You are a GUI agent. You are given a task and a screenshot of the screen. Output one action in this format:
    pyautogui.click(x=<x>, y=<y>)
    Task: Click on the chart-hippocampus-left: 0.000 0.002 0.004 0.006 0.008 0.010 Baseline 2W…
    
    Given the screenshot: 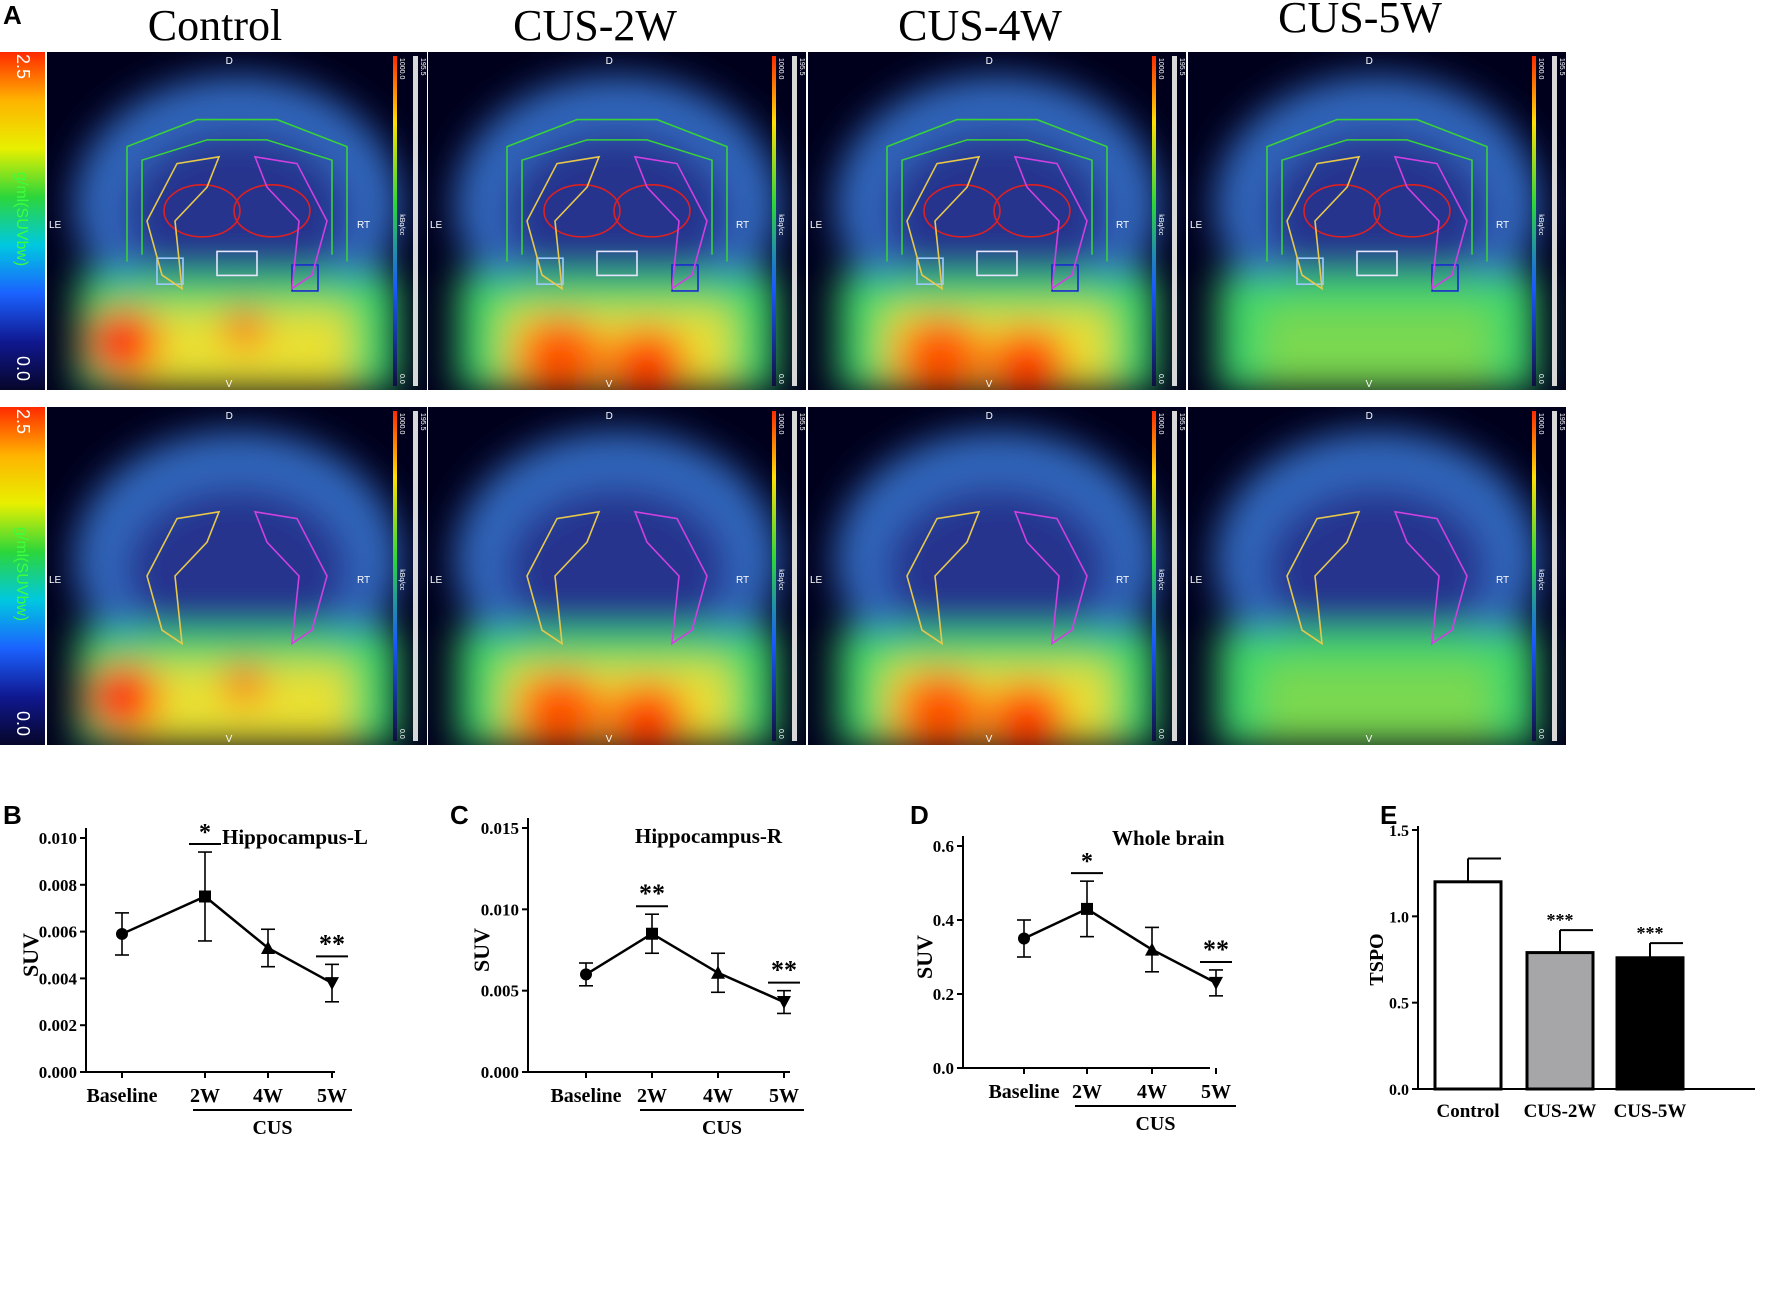 What is the action you would take?
    pyautogui.click(x=193, y=979)
    